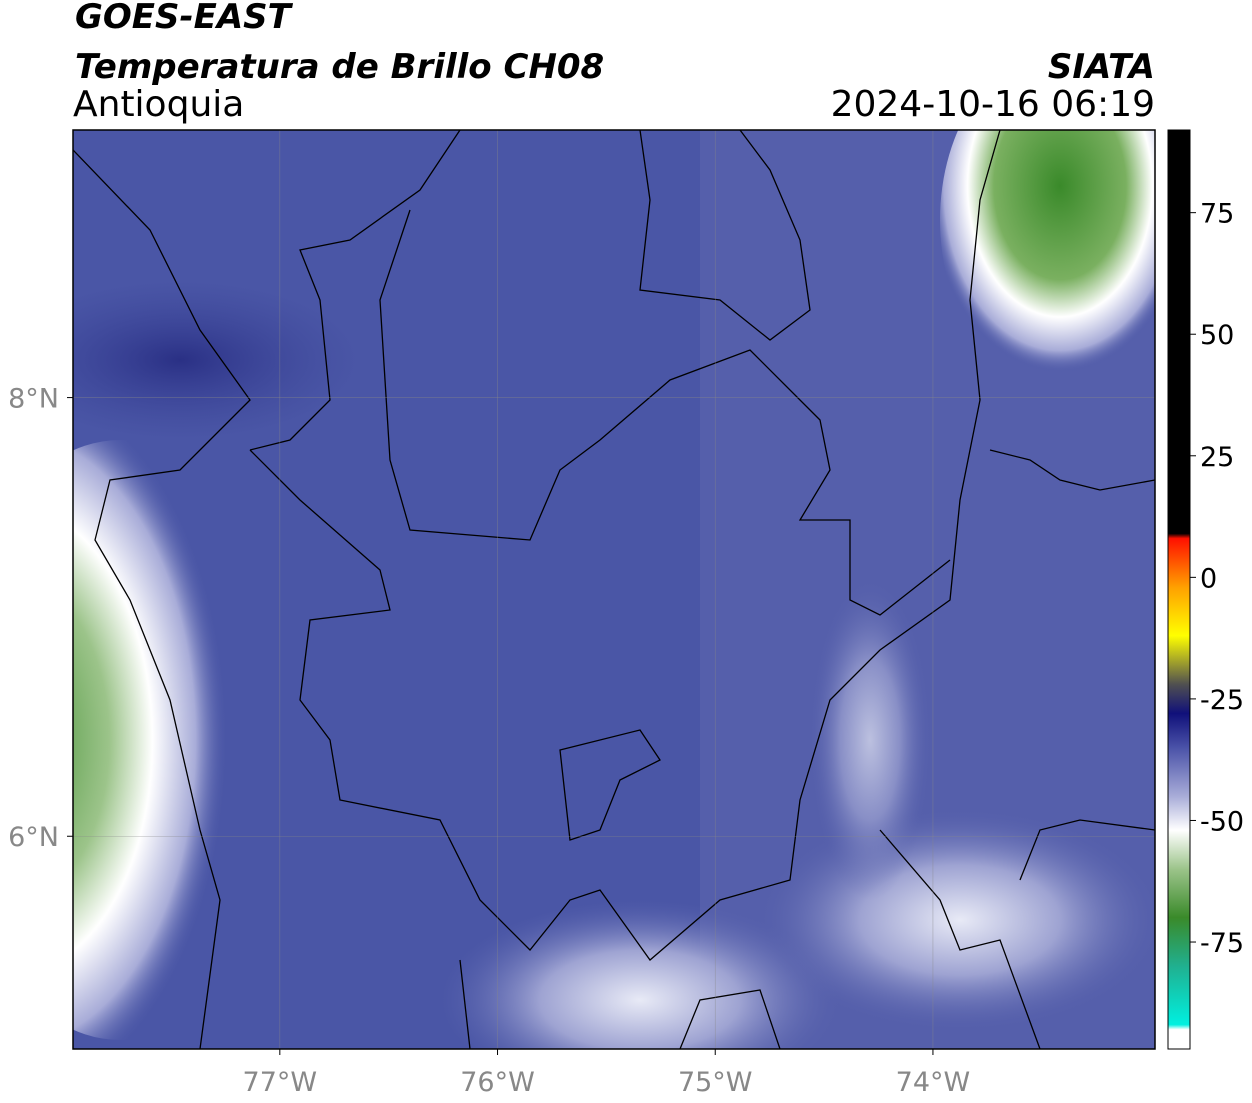 The image size is (1252, 1103). I want to click on colorbar-tick-label: 50, so click(1217, 335).